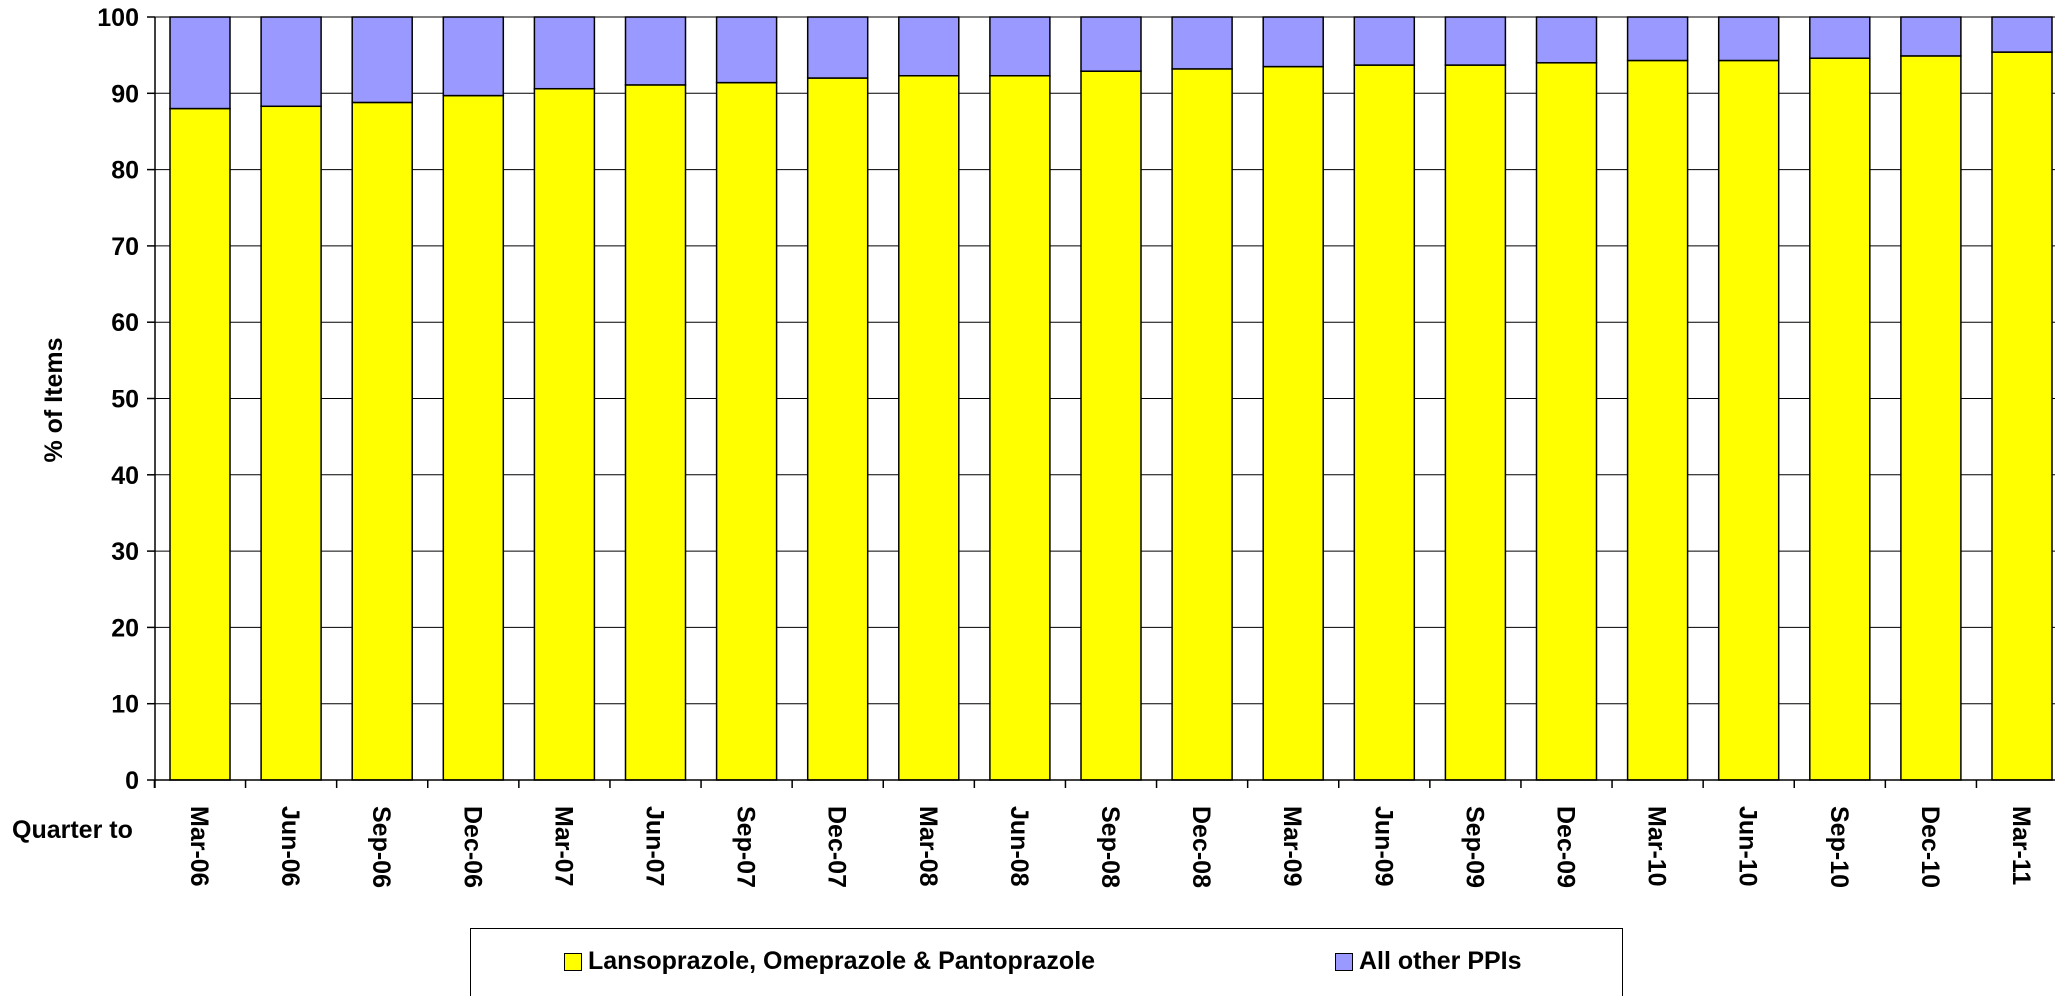 Image resolution: width=2055 pixels, height=996 pixels. I want to click on x-tick-label: Dec-06, so click(472, 847).